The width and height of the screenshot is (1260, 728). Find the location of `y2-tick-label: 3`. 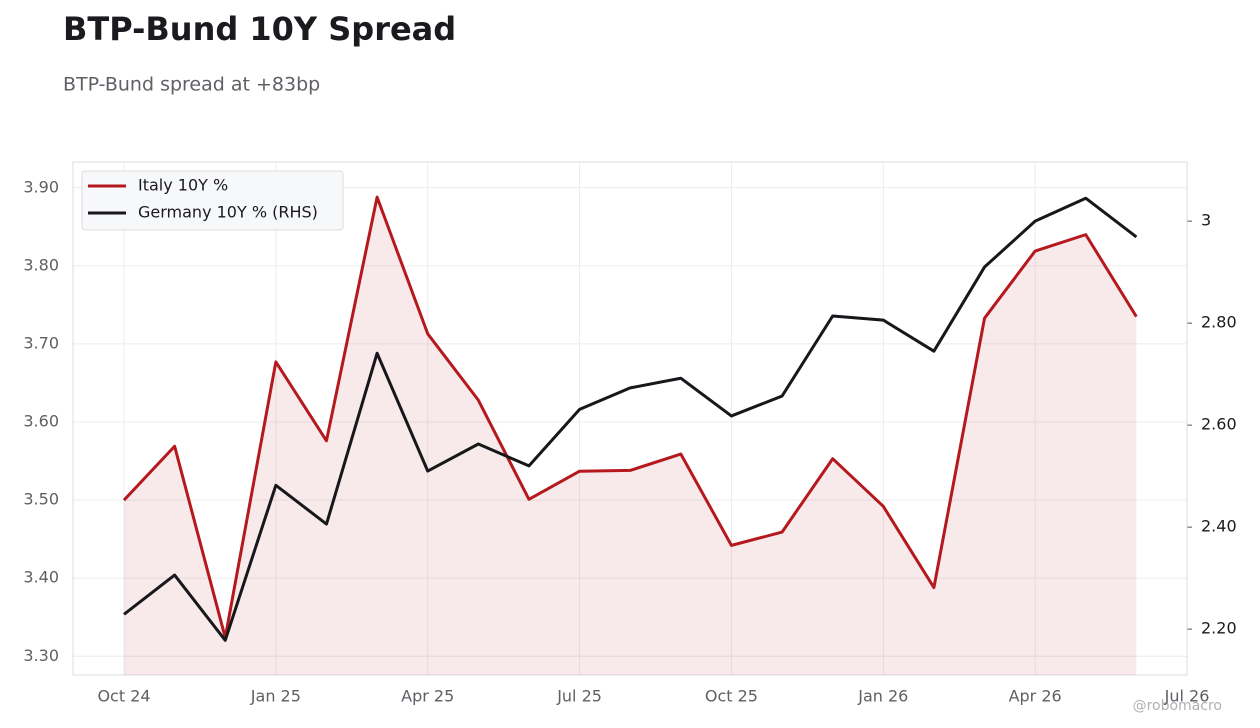

y2-tick-label: 3 is located at coordinates (1206, 220).